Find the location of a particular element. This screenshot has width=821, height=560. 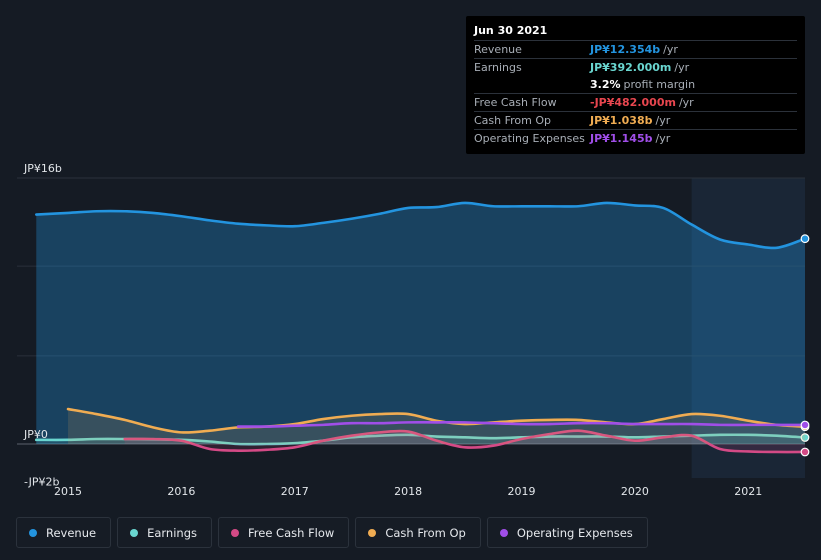

legend-item-free-cash-flow: Free Cash Flow is located at coordinates (284, 532).